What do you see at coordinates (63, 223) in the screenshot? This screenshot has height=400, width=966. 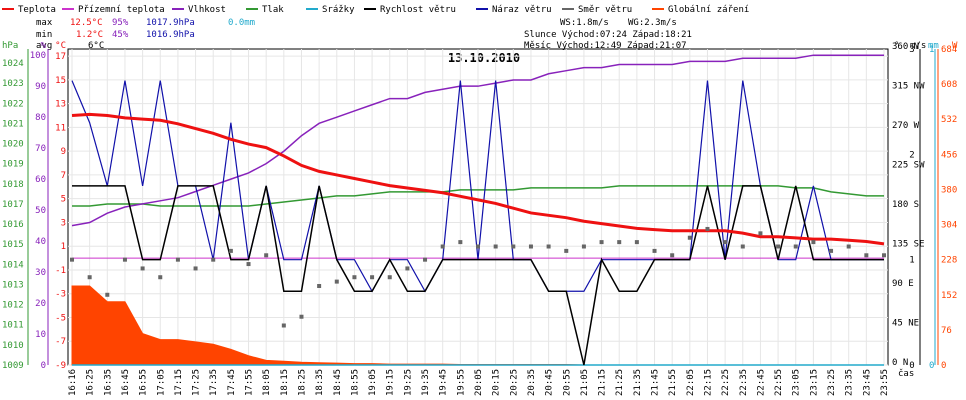 I see `celsius-axis-tick-7: 3` at bounding box center [63, 223].